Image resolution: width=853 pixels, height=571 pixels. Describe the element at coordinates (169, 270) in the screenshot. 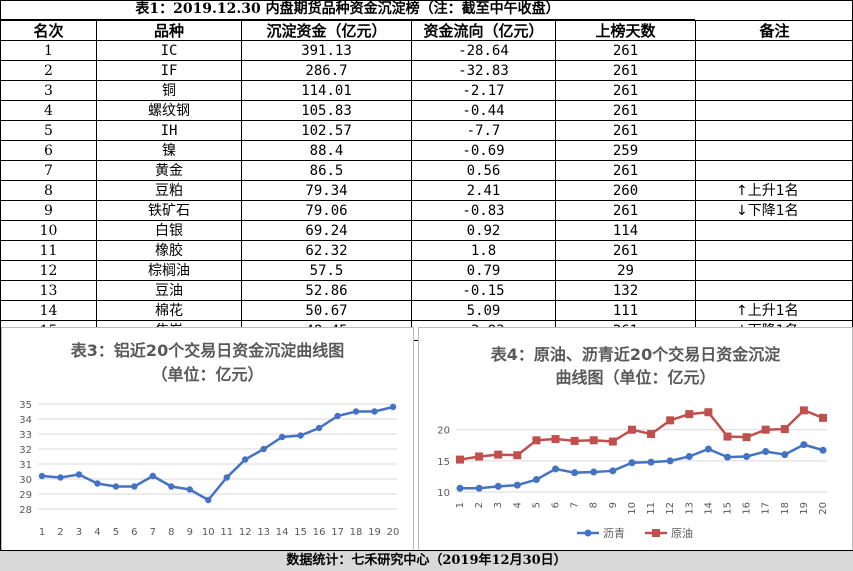

I see `cell-name: 棕榈油` at that location.